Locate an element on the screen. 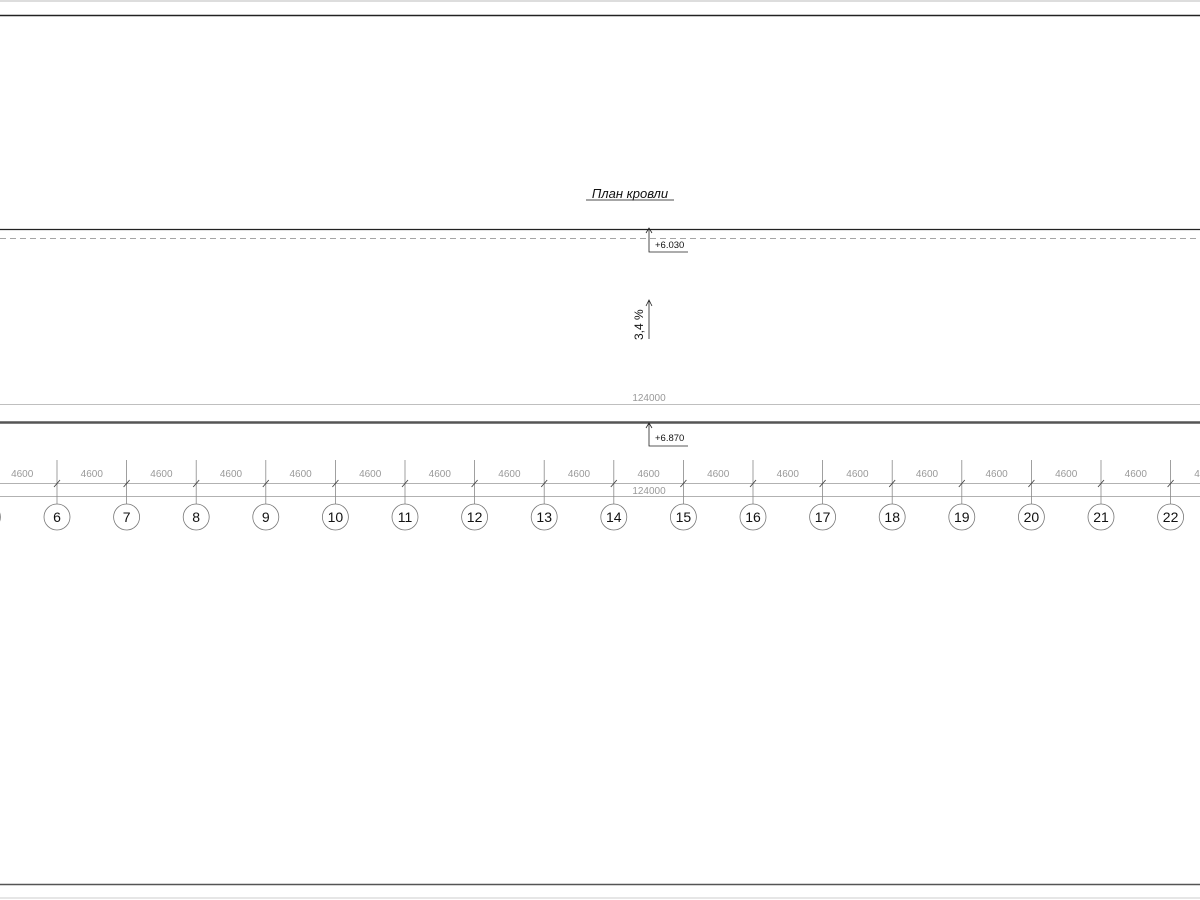 This screenshot has height=900, width=1200. level-mark-ridge: +6.030 is located at coordinates (666, 240).